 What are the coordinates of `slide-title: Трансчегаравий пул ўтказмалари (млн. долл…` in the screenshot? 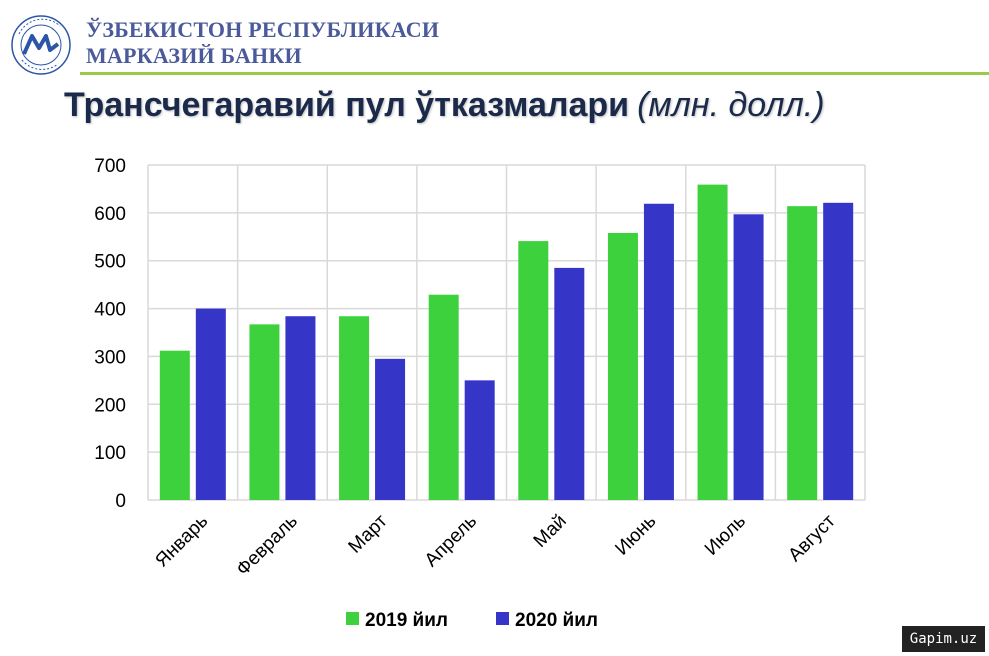 It's located at (444, 105).